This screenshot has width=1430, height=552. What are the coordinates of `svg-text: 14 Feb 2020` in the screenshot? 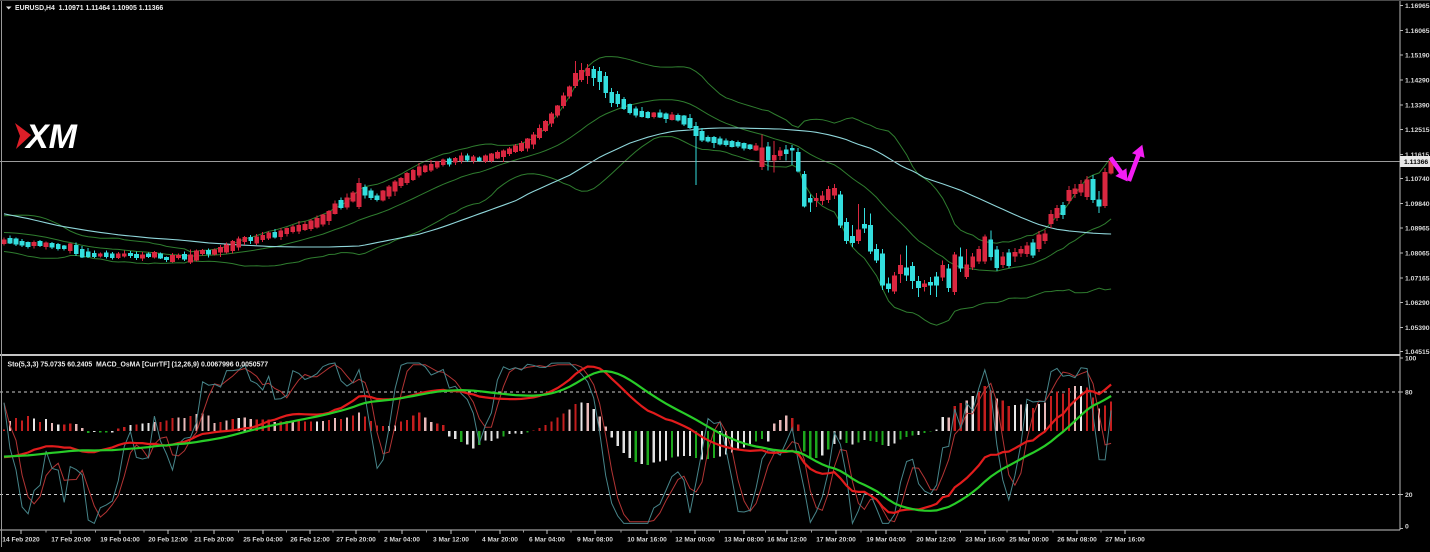 It's located at (21, 540).